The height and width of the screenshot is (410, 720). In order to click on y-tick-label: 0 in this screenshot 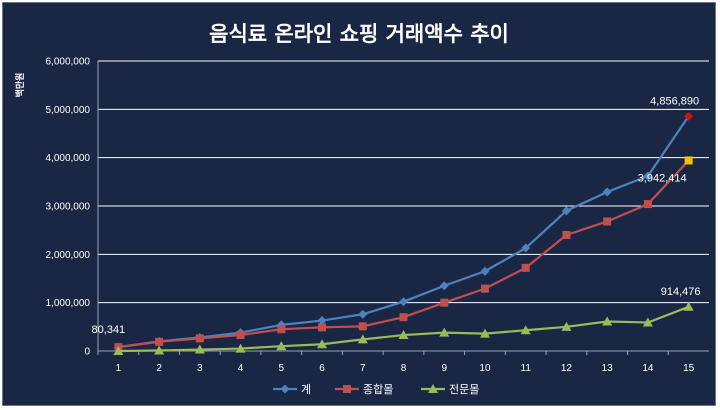, I will do `click(87, 352)`.